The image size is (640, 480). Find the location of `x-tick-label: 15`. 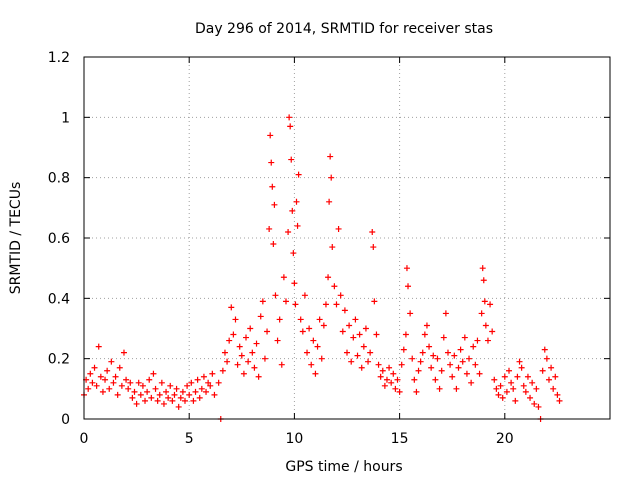

x-tick-label: 15 is located at coordinates (400, 439).